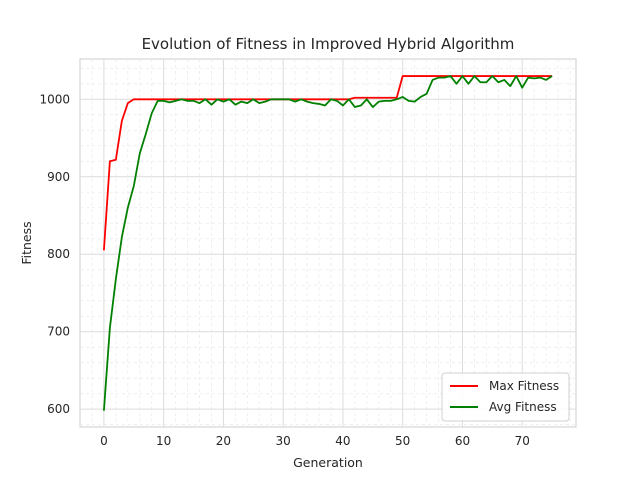 The height and width of the screenshot is (480, 640). What do you see at coordinates (402, 441) in the screenshot?
I see `x-tick-label: 50` at bounding box center [402, 441].